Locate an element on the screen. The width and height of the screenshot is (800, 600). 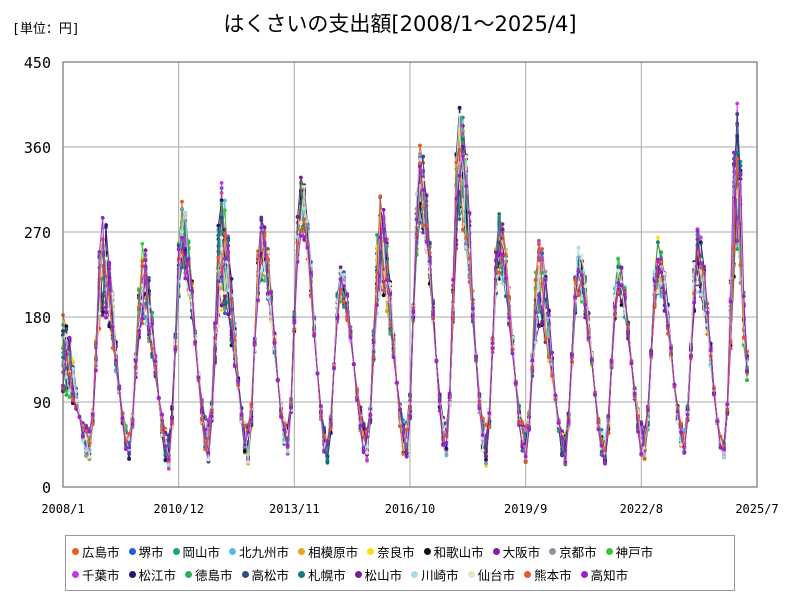
legend-label: 徳島市 is located at coordinates (214, 575).